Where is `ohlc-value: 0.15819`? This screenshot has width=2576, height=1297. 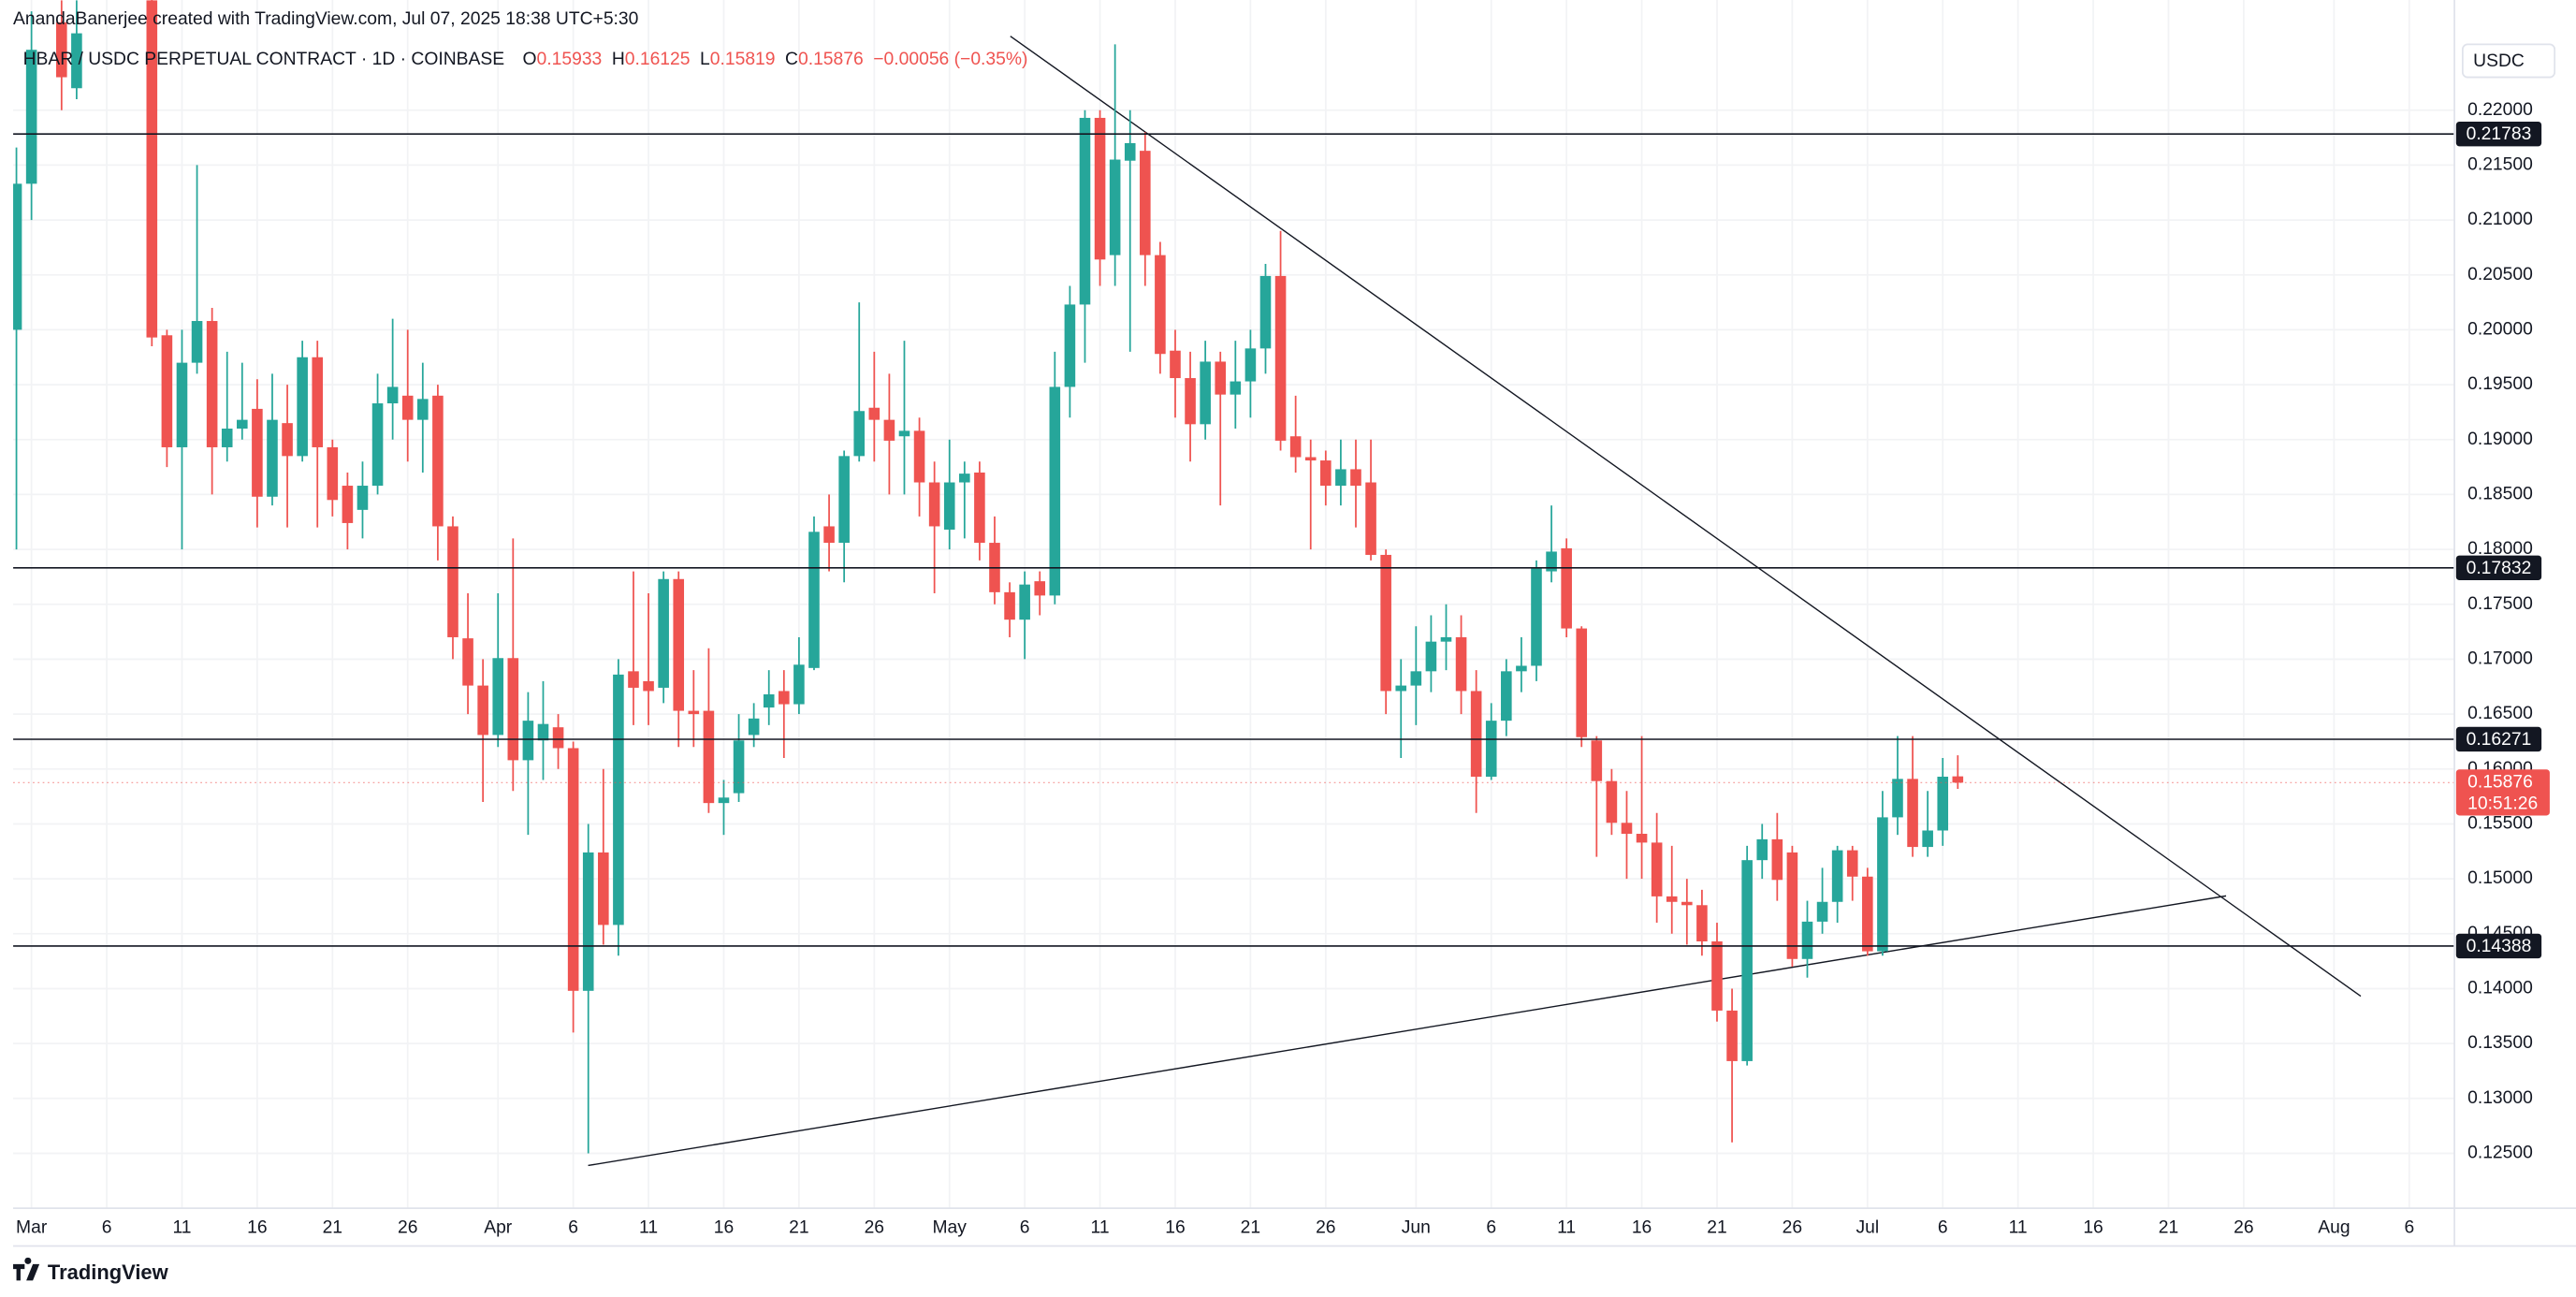 ohlc-value: 0.15819 is located at coordinates (743, 59).